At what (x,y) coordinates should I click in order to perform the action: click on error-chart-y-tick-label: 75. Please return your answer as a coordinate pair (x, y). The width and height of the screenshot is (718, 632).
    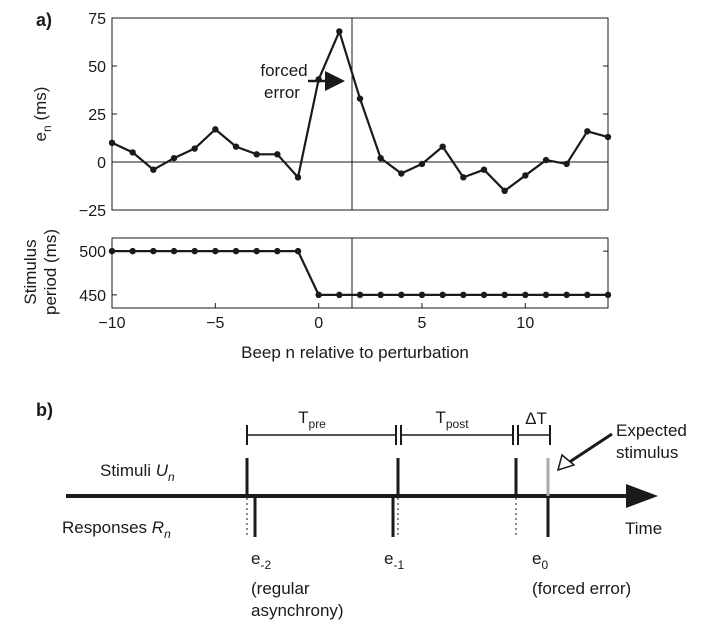
    Looking at the image, I should click on (97, 19).